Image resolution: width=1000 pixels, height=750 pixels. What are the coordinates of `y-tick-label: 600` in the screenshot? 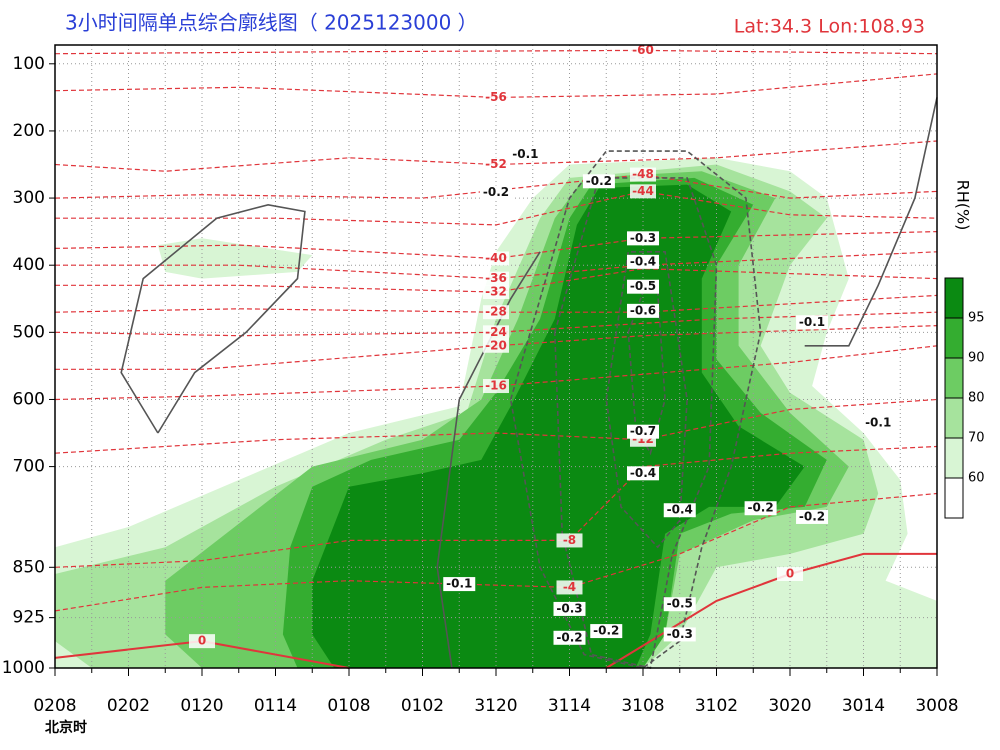 It's located at (29, 399).